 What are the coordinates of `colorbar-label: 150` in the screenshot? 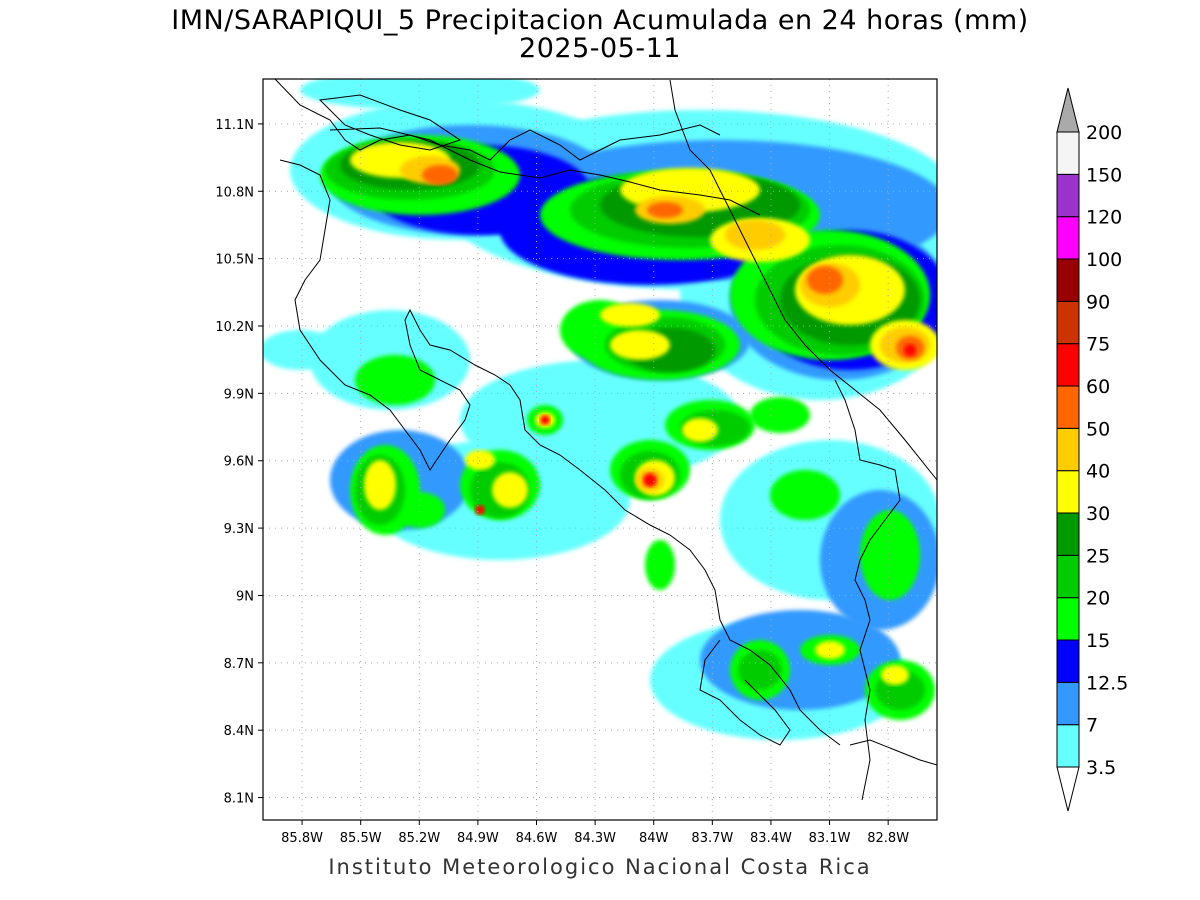 It's located at (1104, 175).